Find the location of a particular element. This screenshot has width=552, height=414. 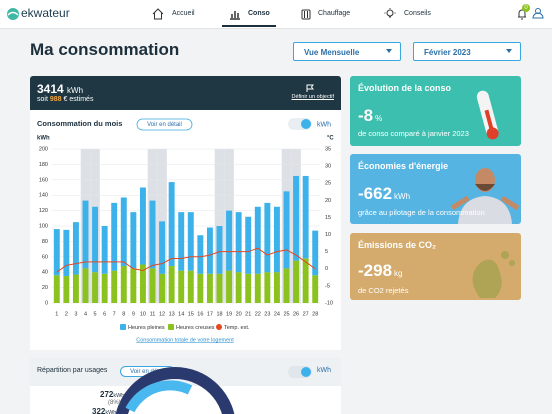

usage-unit: kWh is located at coordinates (119, 396).